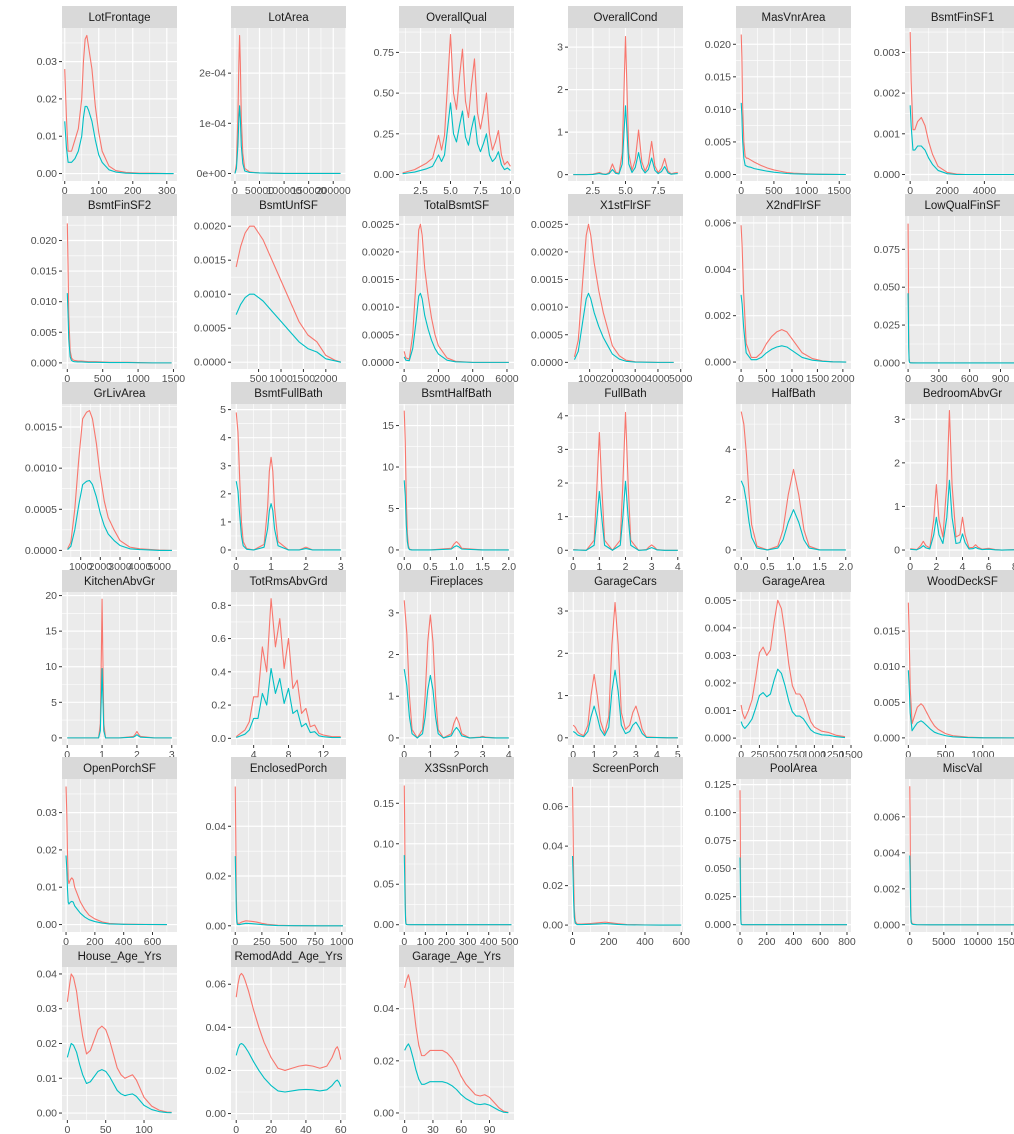  I want to click on y-tick-label: 0.001, so click(887, 134).